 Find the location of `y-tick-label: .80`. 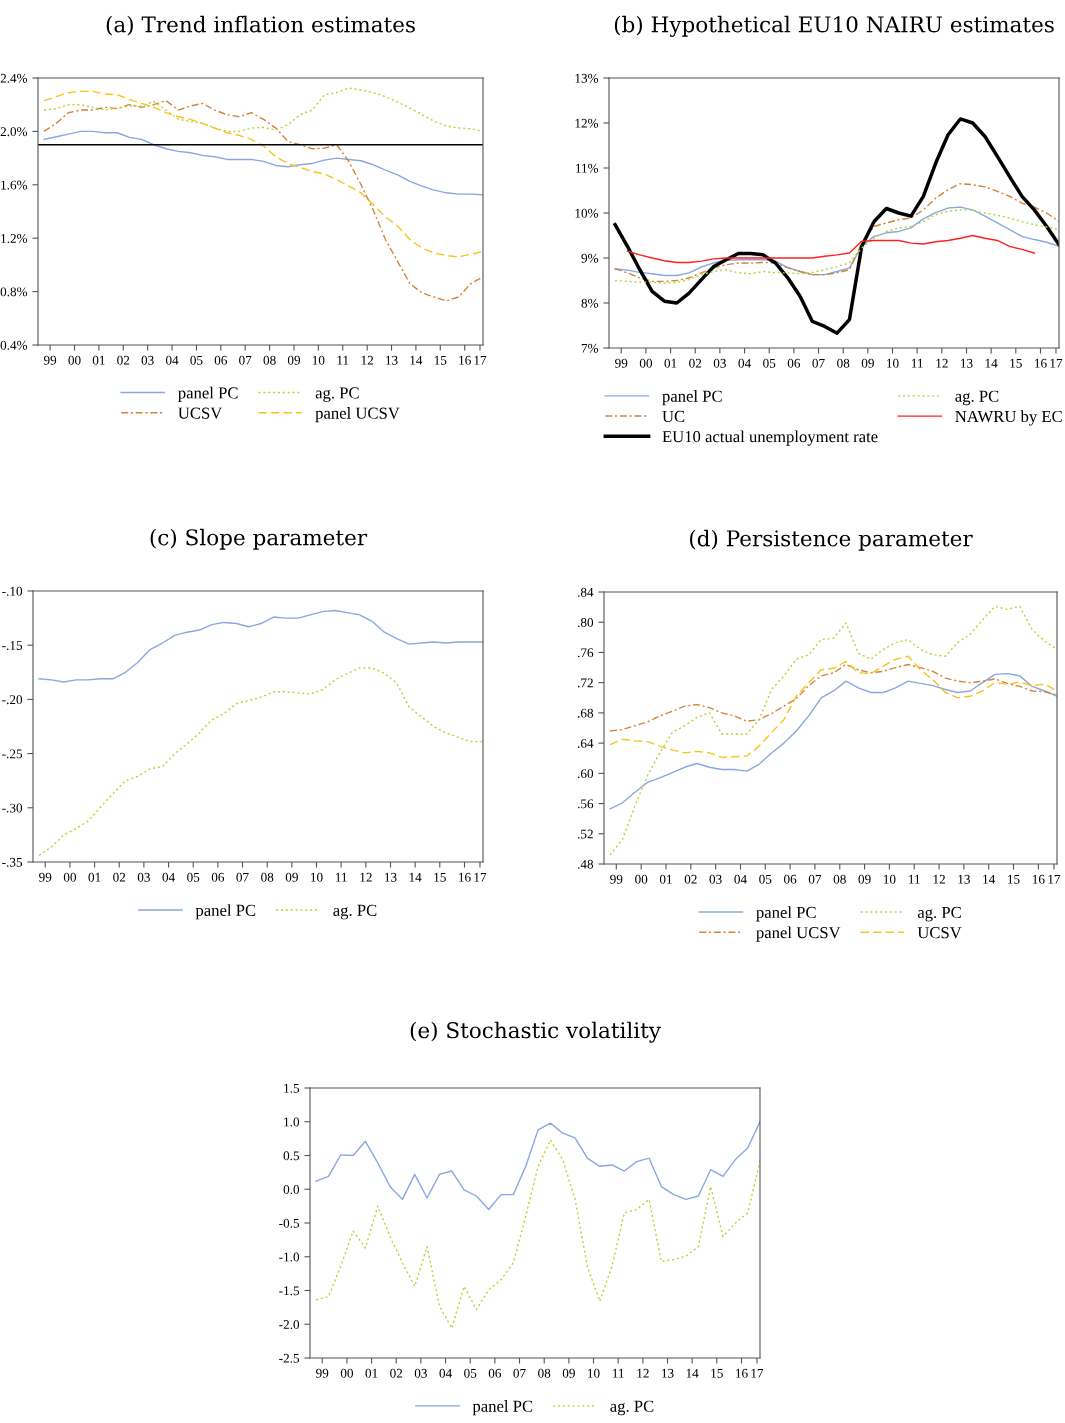

y-tick-label: .80 is located at coordinates (585, 622).